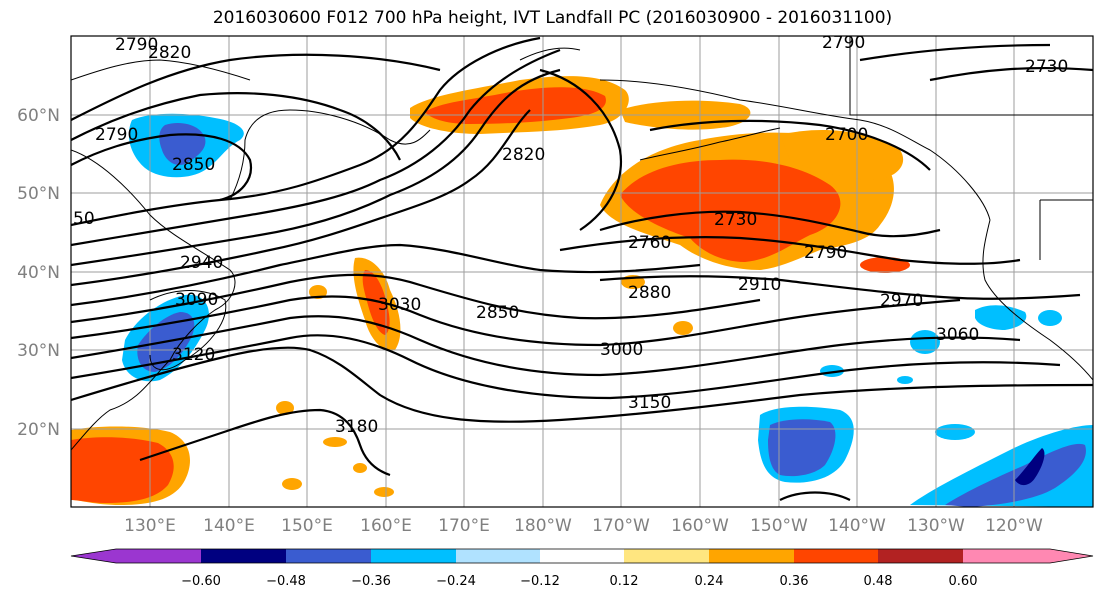 The height and width of the screenshot is (601, 1105). Describe the element at coordinates (957, 335) in the screenshot. I see `contour-label: 3060` at that location.